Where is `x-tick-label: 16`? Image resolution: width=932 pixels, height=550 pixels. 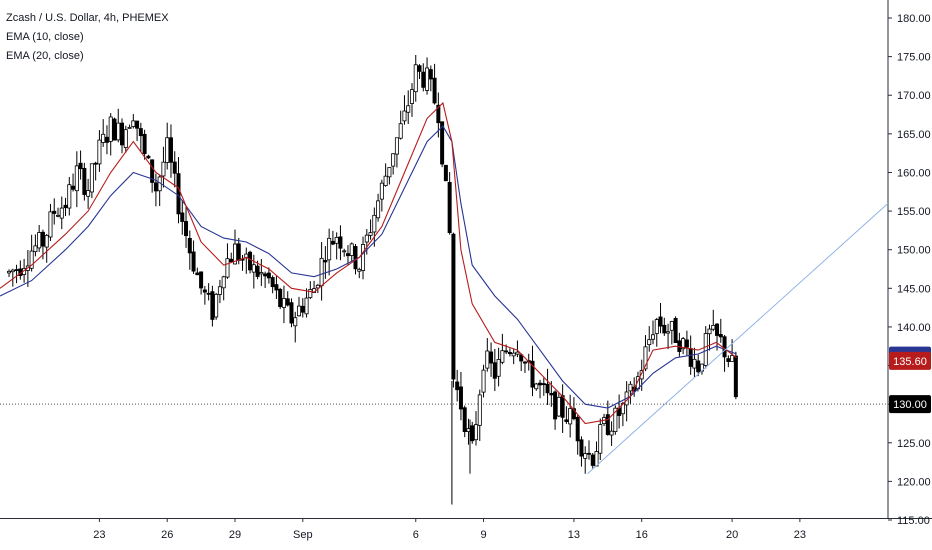 x-tick-label: 16 is located at coordinates (642, 535).